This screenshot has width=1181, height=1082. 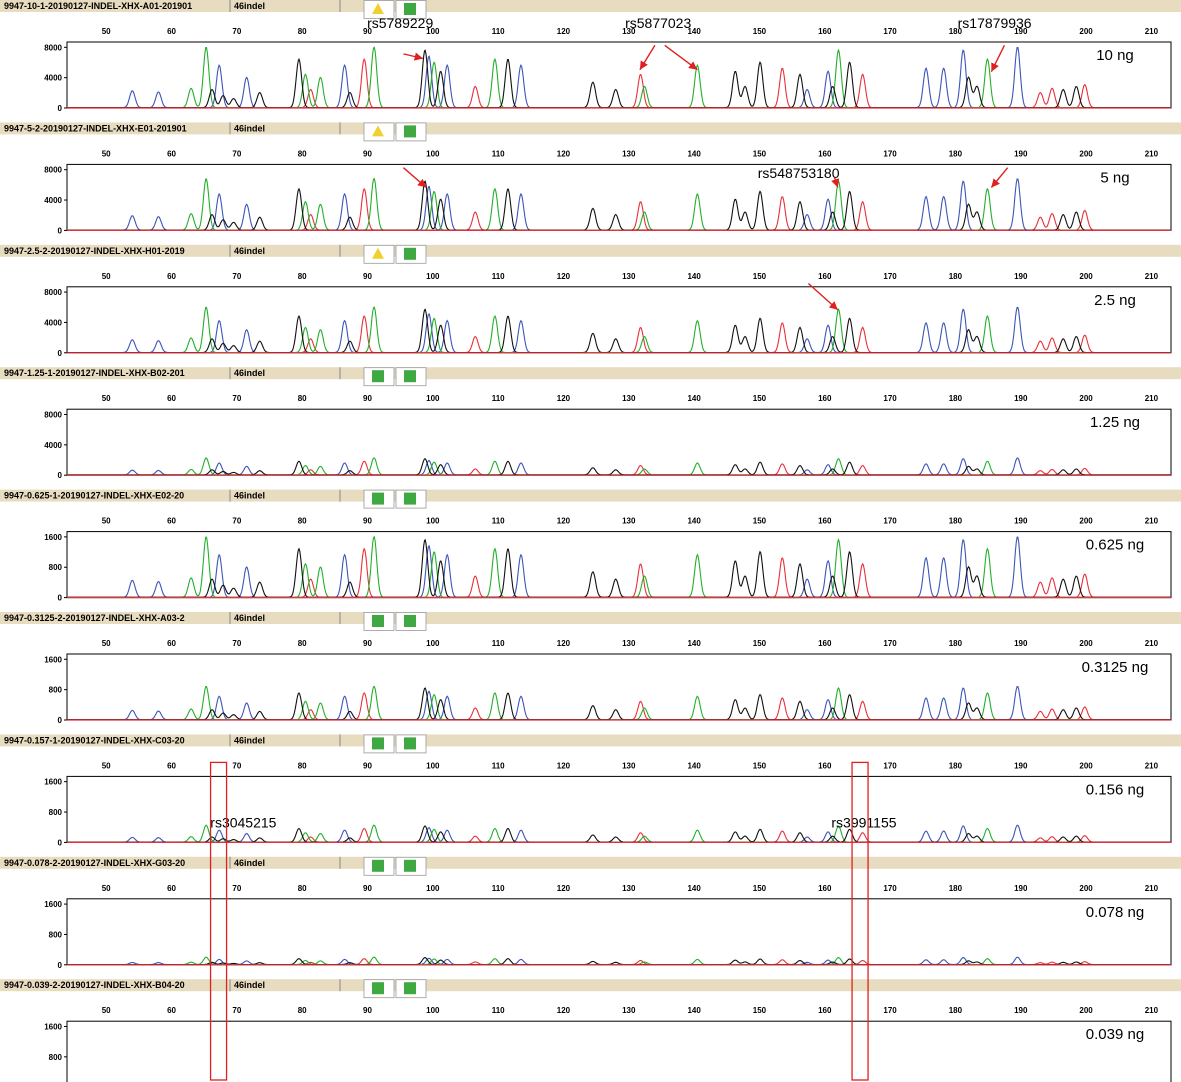 I want to click on sample-name: 9947-1.25-1-20190127-INDEL-XHX-B02-201, so click(x=94, y=373).